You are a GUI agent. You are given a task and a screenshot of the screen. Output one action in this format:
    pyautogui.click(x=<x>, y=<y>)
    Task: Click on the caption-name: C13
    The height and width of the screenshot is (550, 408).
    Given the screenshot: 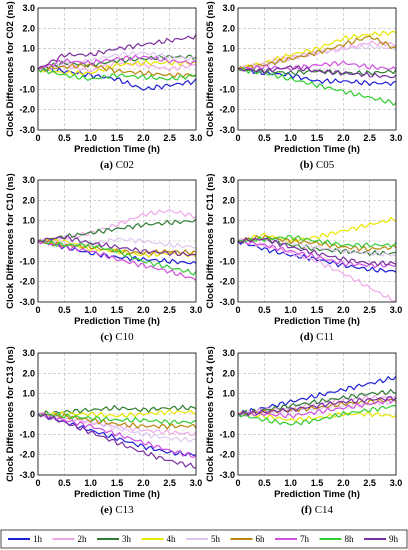 What is the action you would take?
    pyautogui.click(x=124, y=510)
    